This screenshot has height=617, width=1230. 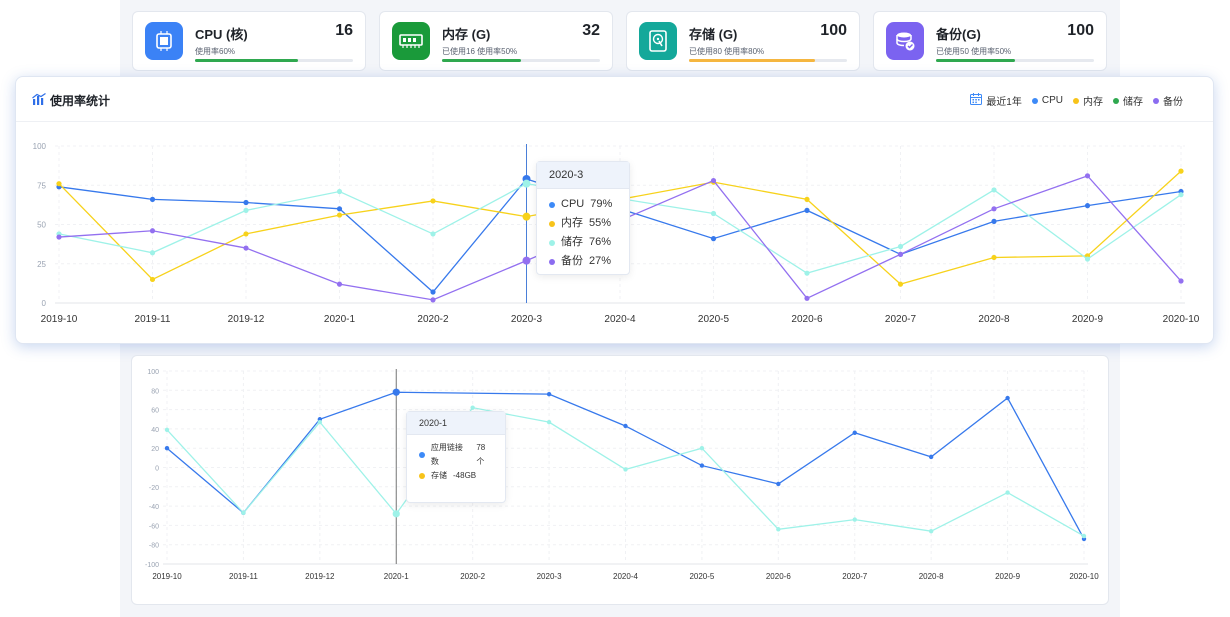 What do you see at coordinates (549, 576) in the screenshot?
I see `x-tick-label: 2020-3` at bounding box center [549, 576].